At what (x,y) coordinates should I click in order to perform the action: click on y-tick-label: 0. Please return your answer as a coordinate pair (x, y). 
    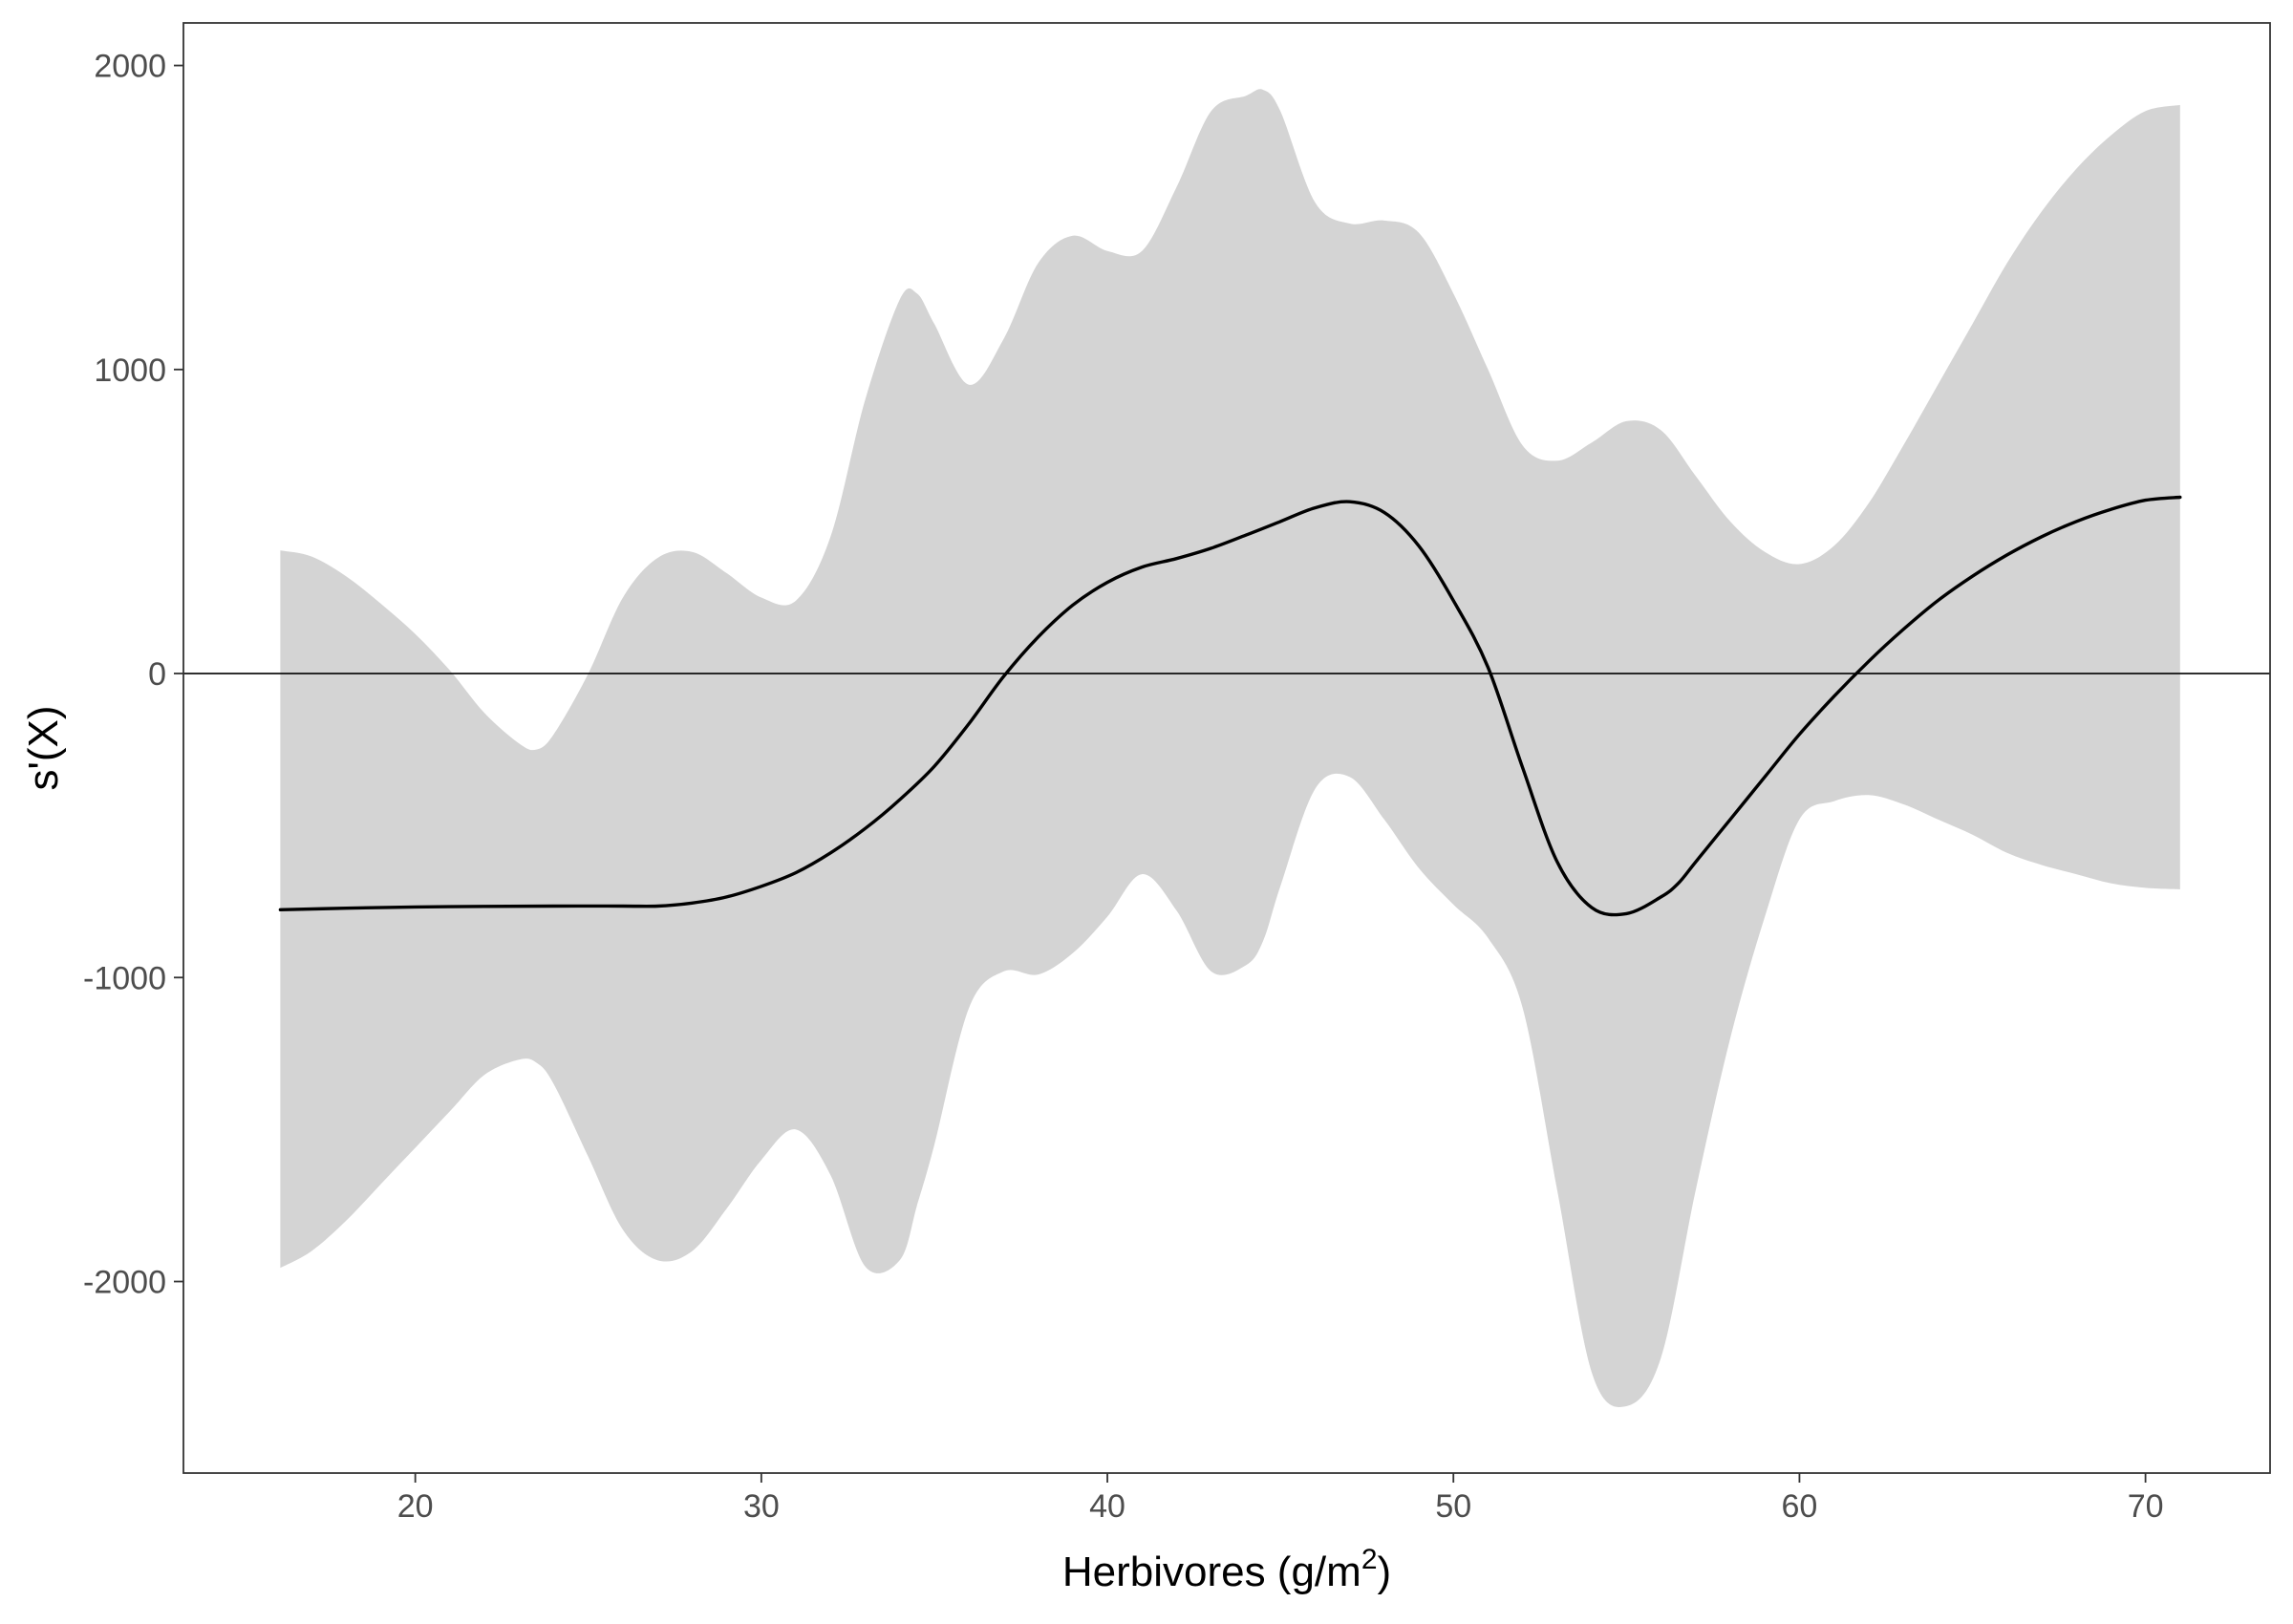
    Looking at the image, I should click on (157, 675).